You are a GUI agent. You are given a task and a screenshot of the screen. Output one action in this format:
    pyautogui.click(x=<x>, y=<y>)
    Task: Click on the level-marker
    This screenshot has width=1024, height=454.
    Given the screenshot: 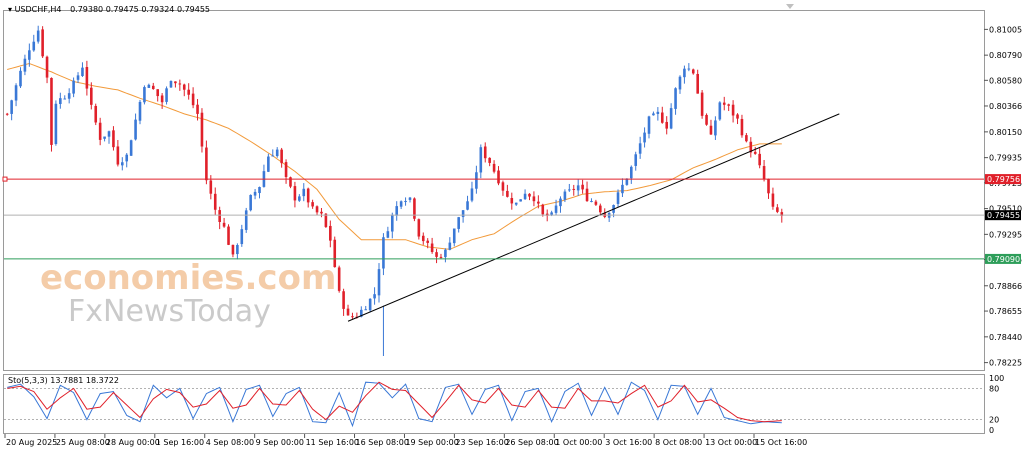 What is the action you would take?
    pyautogui.click(x=5, y=179)
    